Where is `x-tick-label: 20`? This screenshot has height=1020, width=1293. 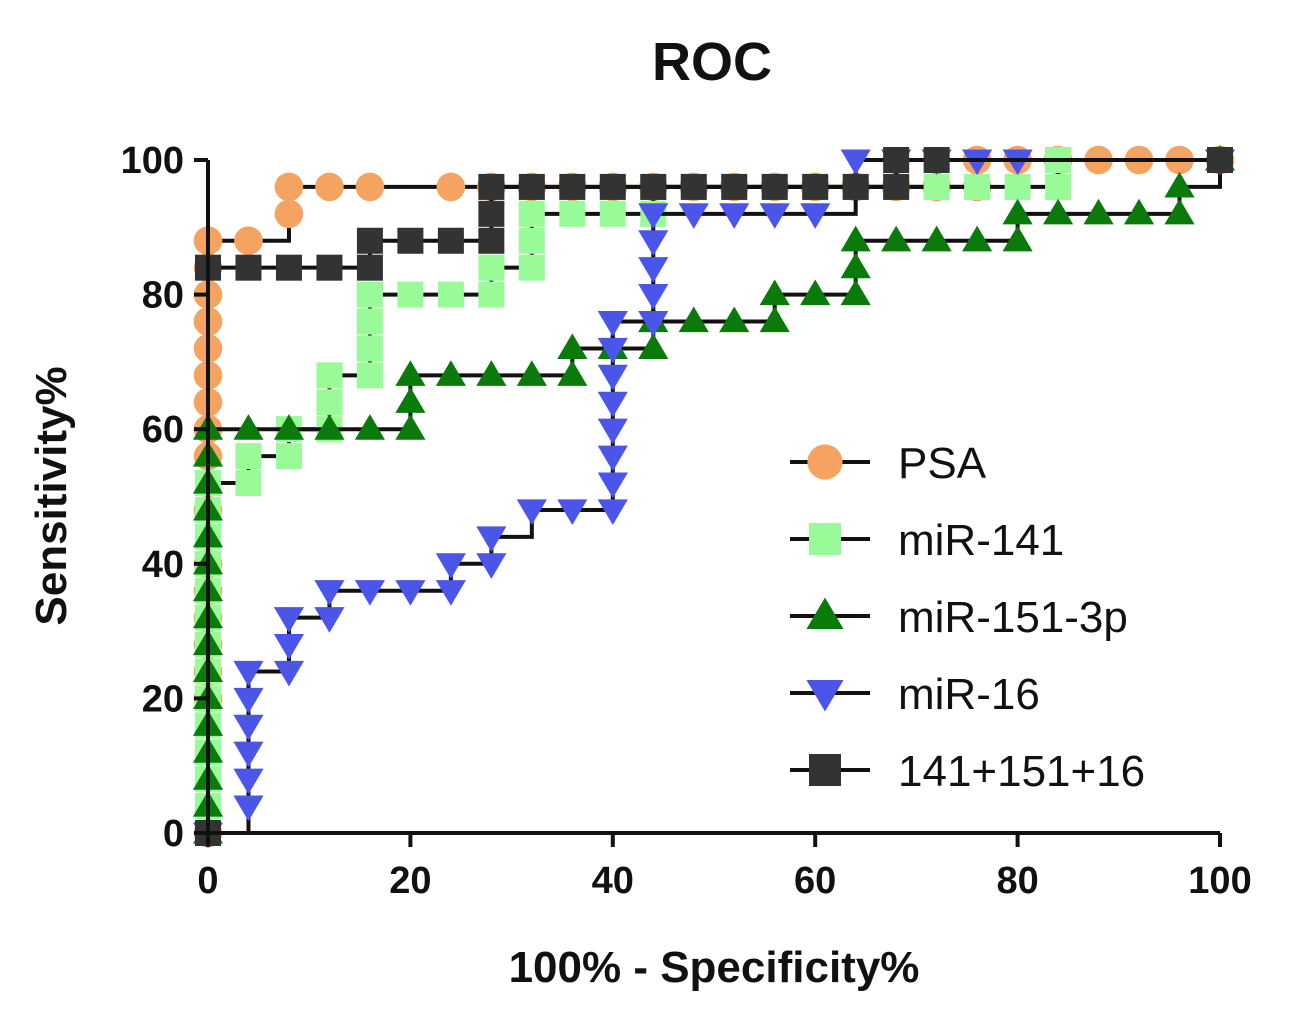 x-tick-label: 20 is located at coordinates (410, 881).